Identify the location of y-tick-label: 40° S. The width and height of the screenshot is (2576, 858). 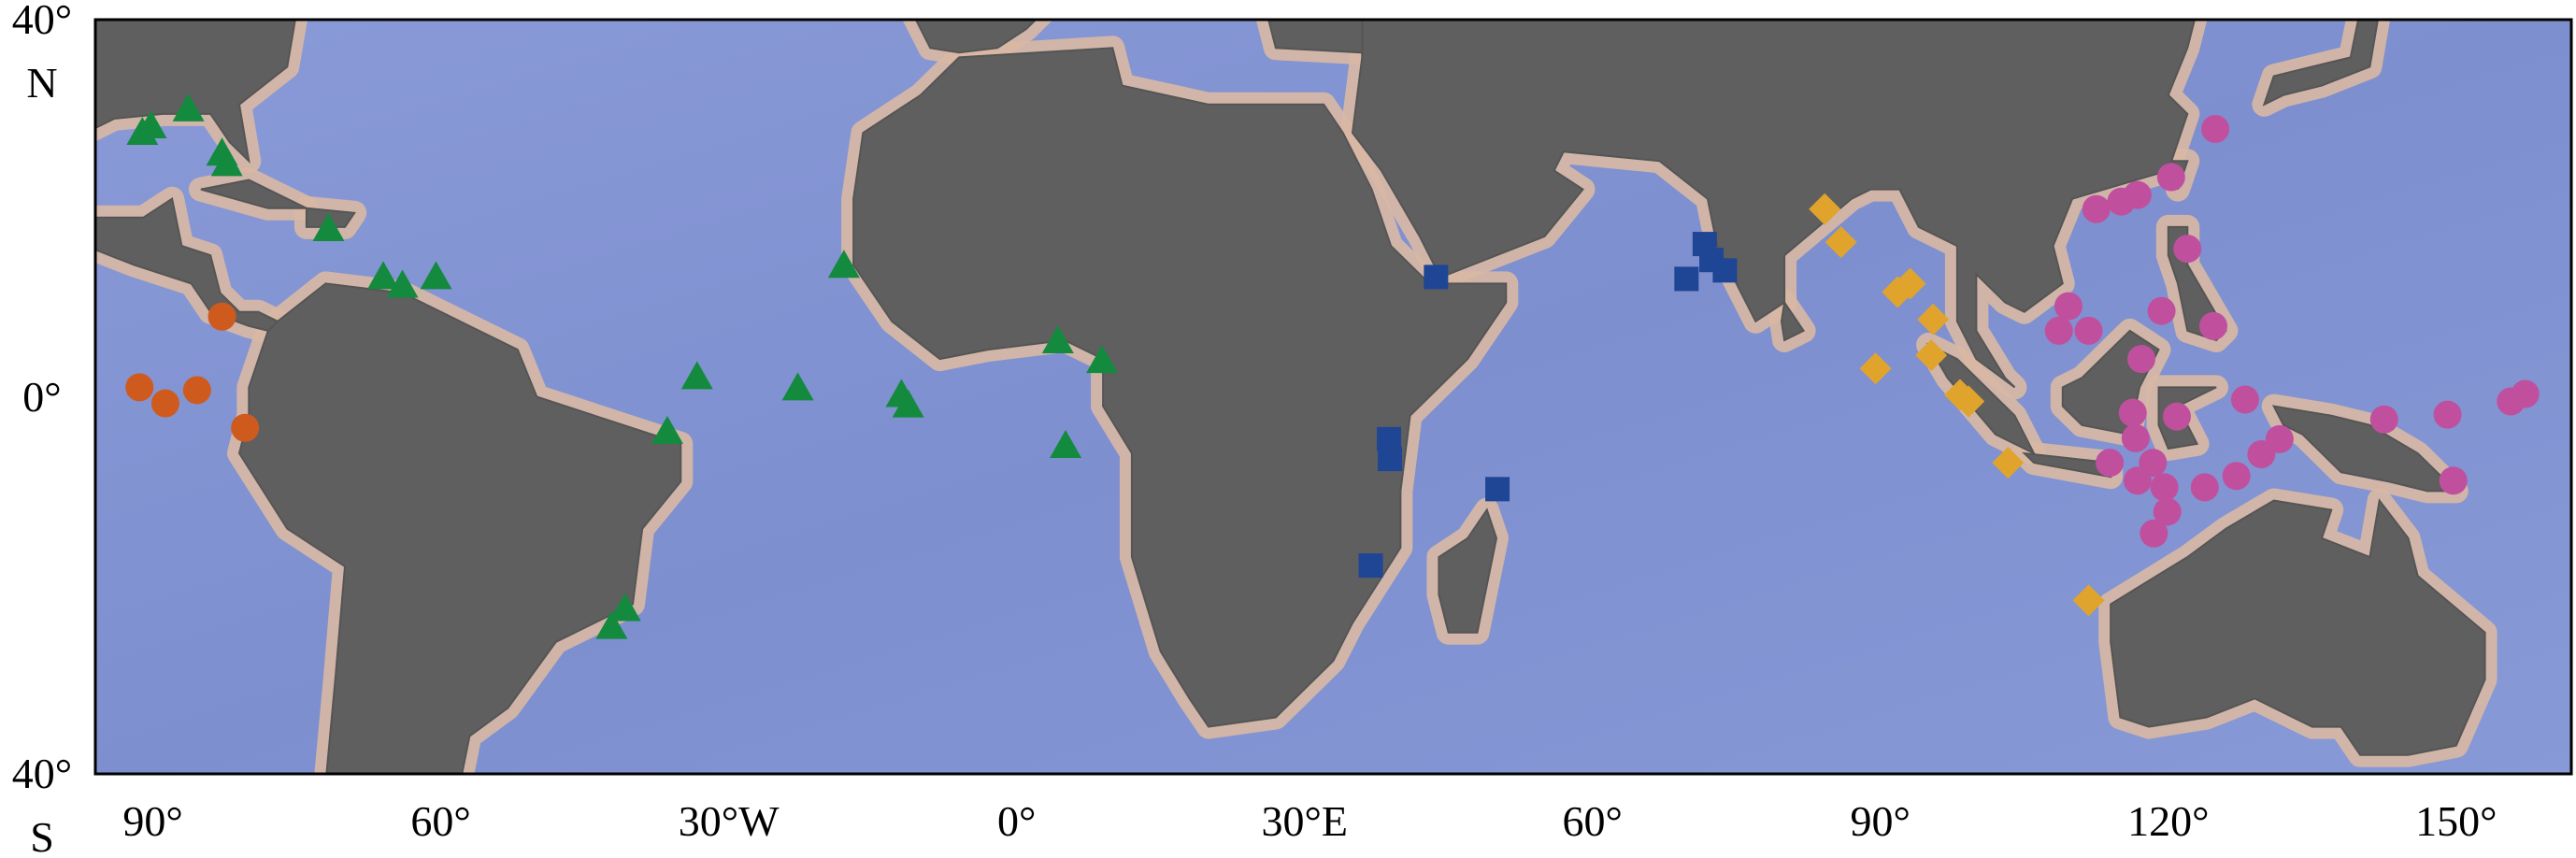
(42, 804).